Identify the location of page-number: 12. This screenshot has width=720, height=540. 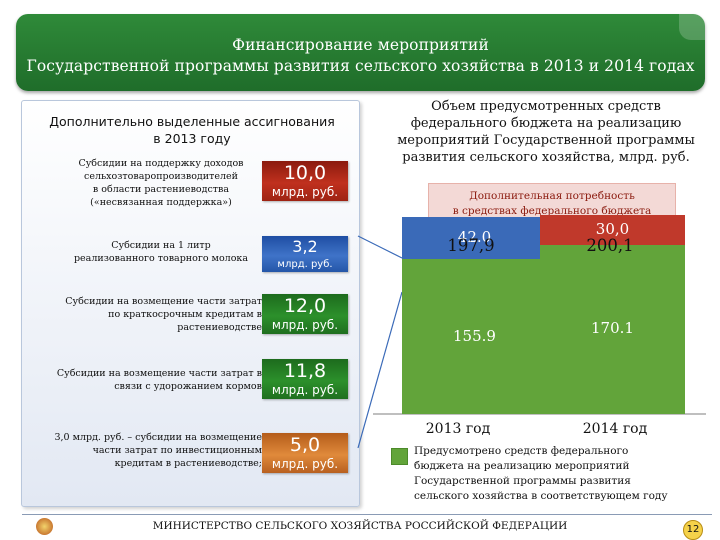
(693, 530).